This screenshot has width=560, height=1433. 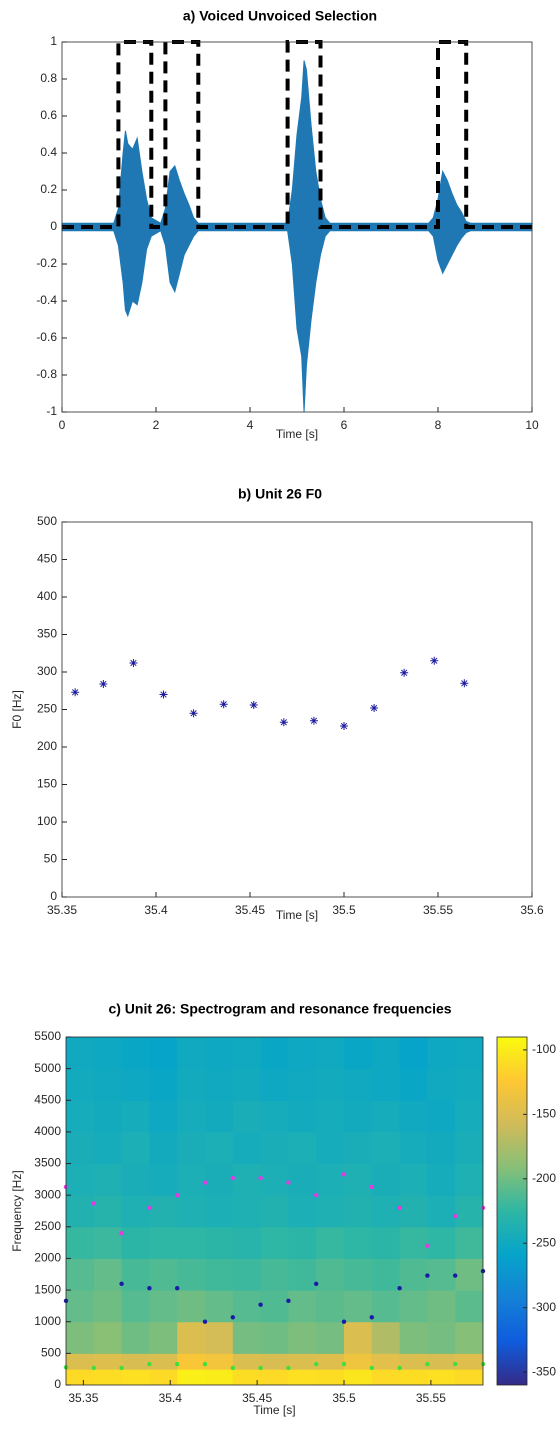 What do you see at coordinates (250, 425) in the screenshot?
I see `x-tick-label: 4` at bounding box center [250, 425].